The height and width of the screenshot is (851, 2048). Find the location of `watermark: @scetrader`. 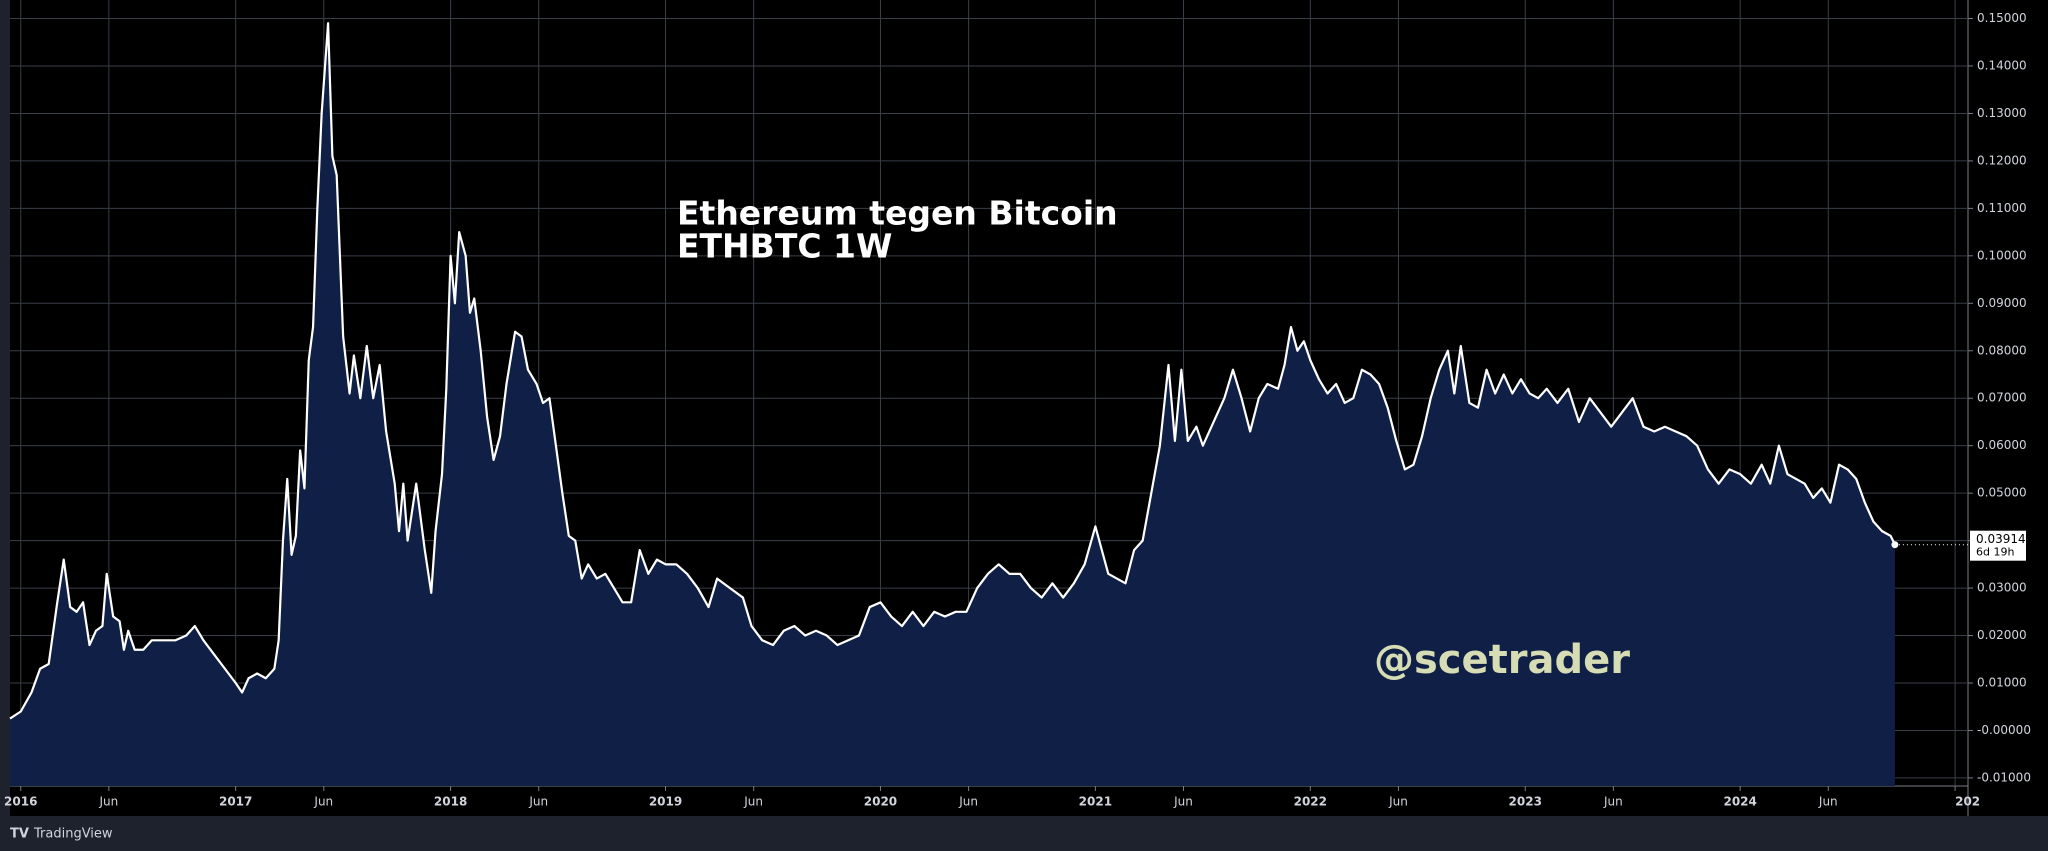

watermark: @scetrader is located at coordinates (1502, 660).